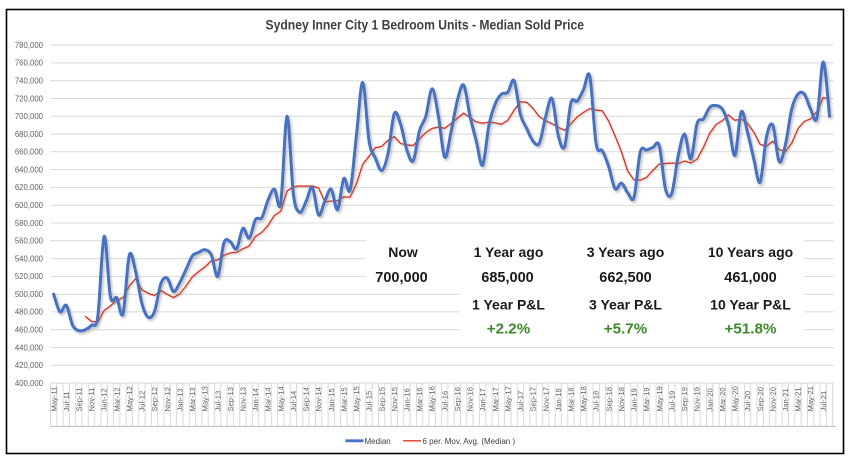 The width and height of the screenshot is (850, 470). Describe the element at coordinates (671, 401) in the screenshot. I see `svg-text: Jul-19` at that location.